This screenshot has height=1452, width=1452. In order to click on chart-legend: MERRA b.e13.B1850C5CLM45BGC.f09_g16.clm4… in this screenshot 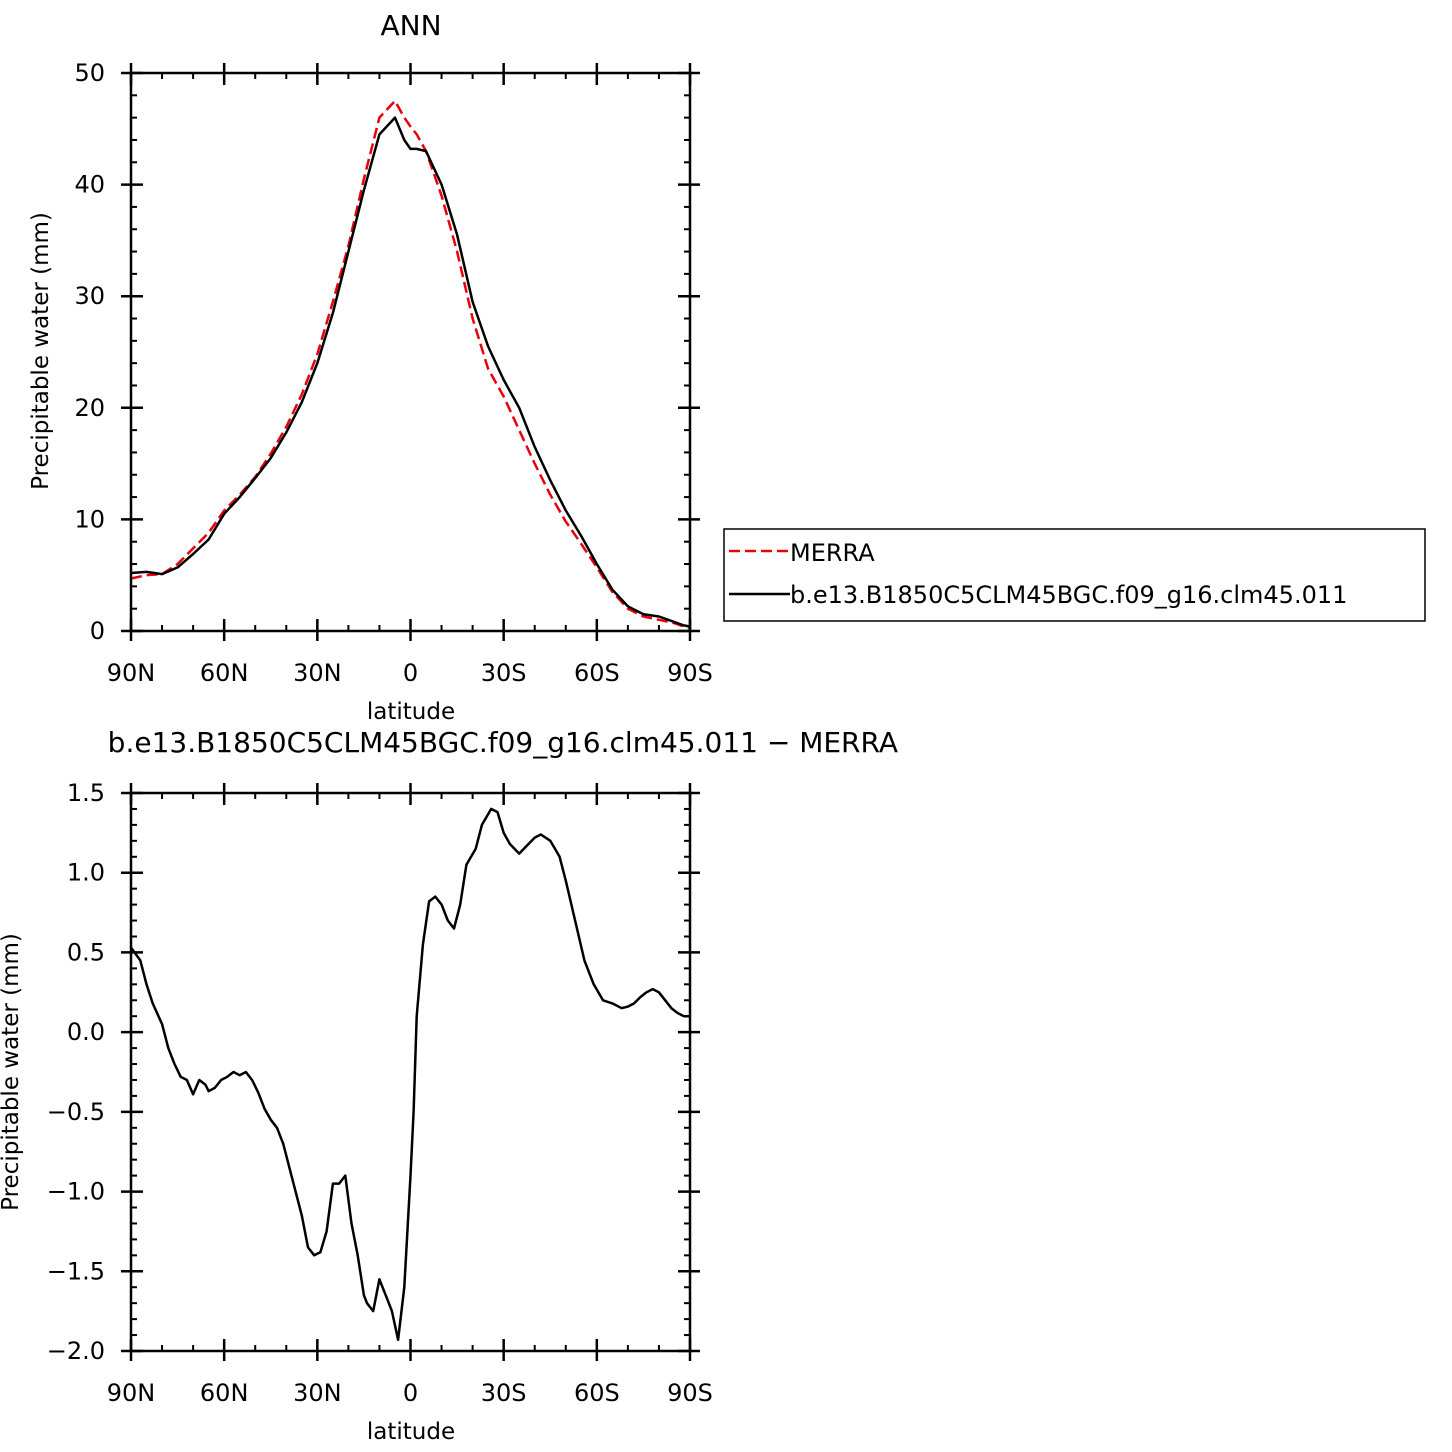, I will do `click(1074, 575)`.